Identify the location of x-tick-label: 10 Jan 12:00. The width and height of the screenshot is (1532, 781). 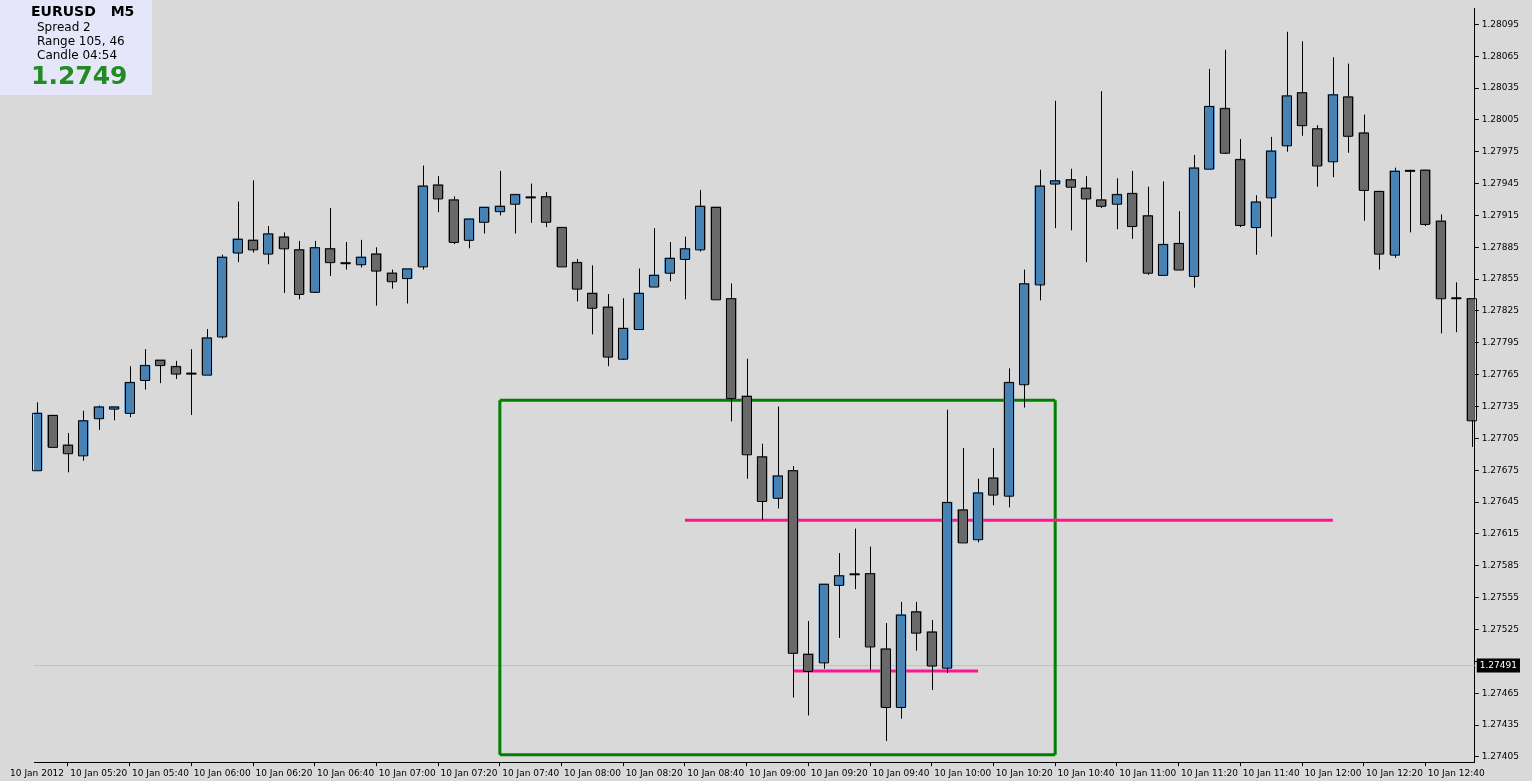
(1333, 772).